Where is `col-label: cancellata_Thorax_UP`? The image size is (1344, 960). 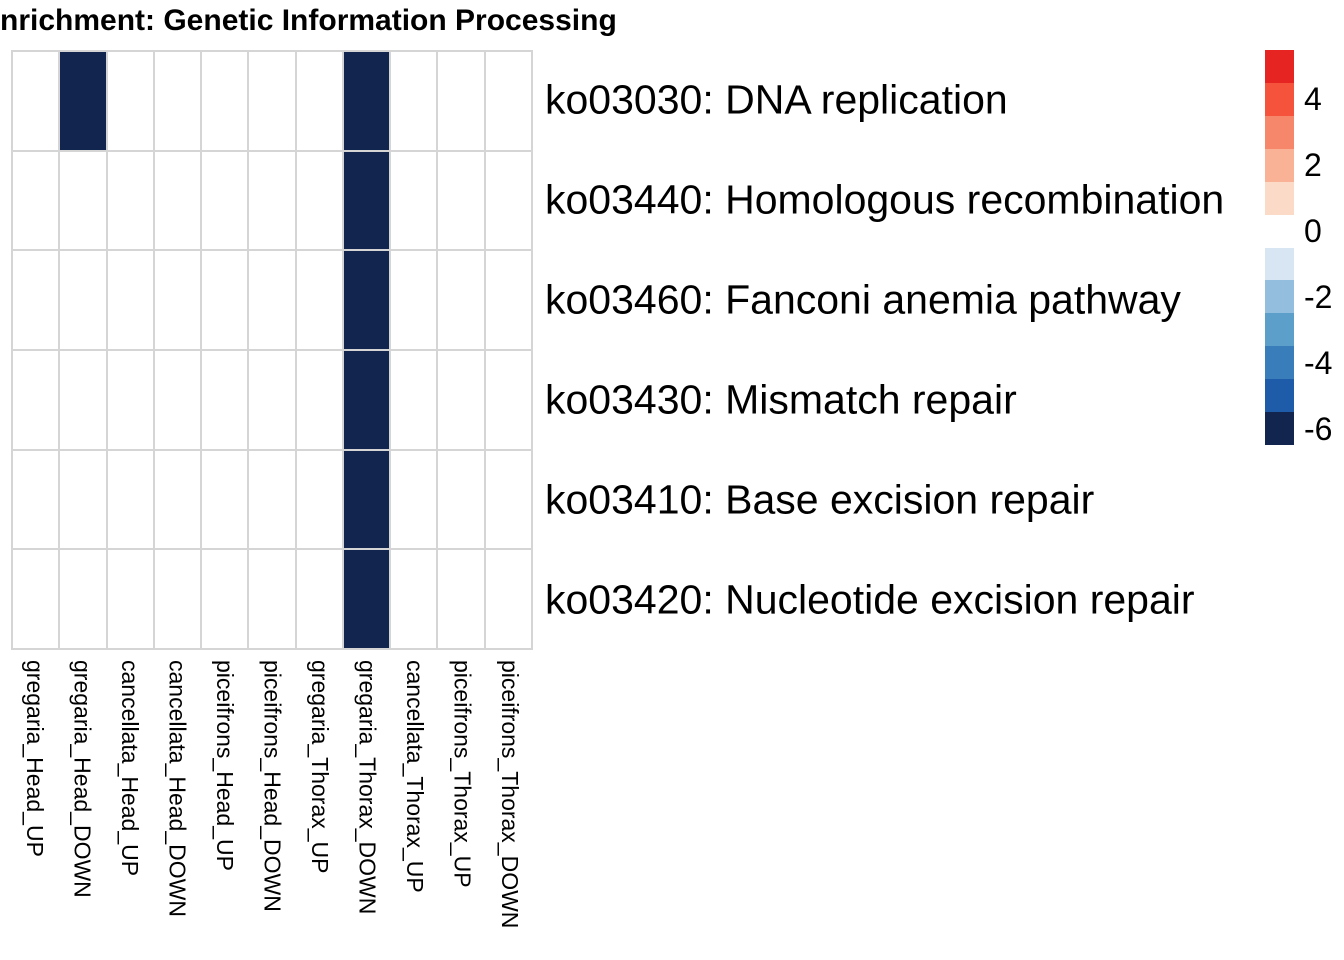
col-label: cancellata_Thorax_UP is located at coordinates (414, 776).